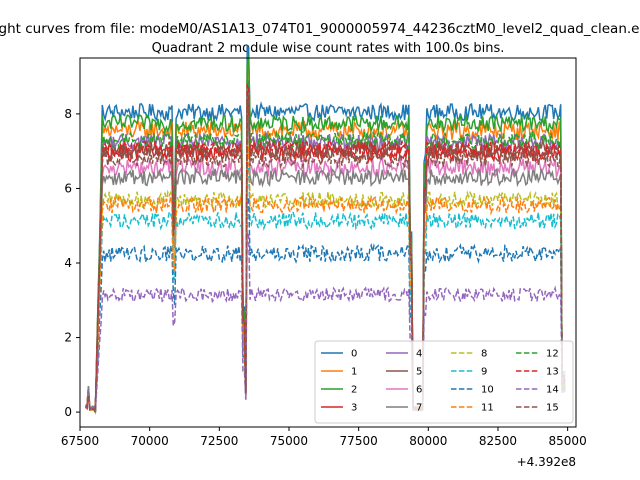 The height and width of the screenshot is (480, 640). I want to click on legend-label: 4, so click(419, 354).